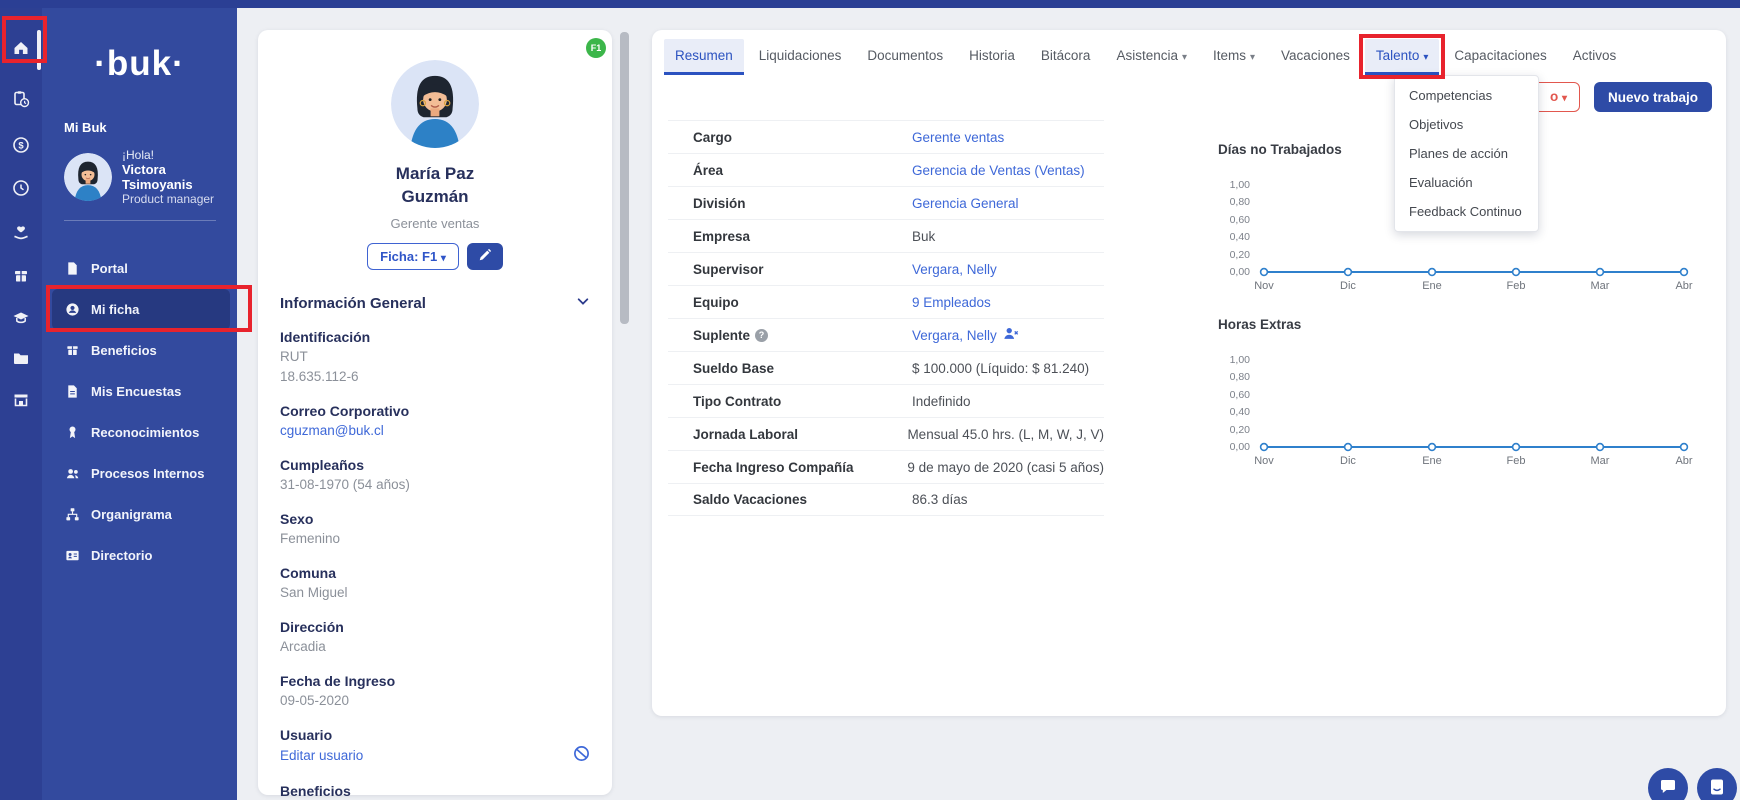 This screenshot has height=800, width=1740. I want to click on field-correo-corporativo: Correo Corporativo cguzman@buk.cl, so click(345, 420).